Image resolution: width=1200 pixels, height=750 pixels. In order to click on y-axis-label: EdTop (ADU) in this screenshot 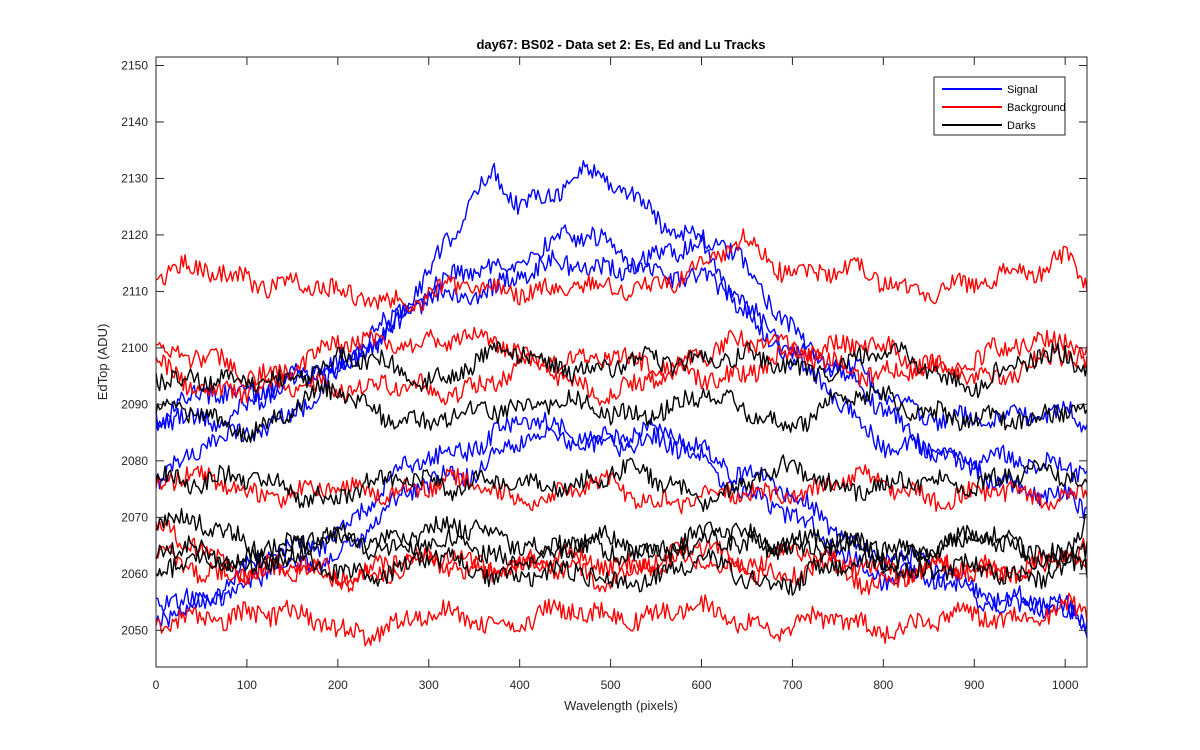, I will do `click(102, 362)`.